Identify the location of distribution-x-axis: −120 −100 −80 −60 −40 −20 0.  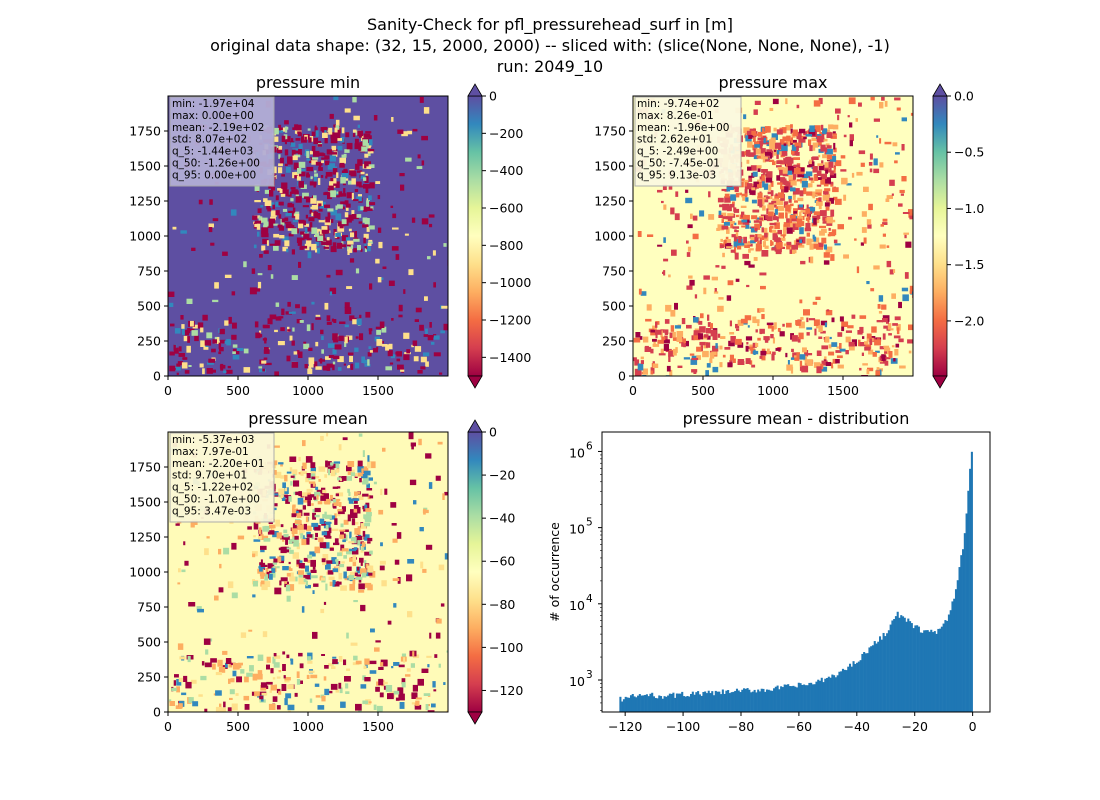
(792, 723).